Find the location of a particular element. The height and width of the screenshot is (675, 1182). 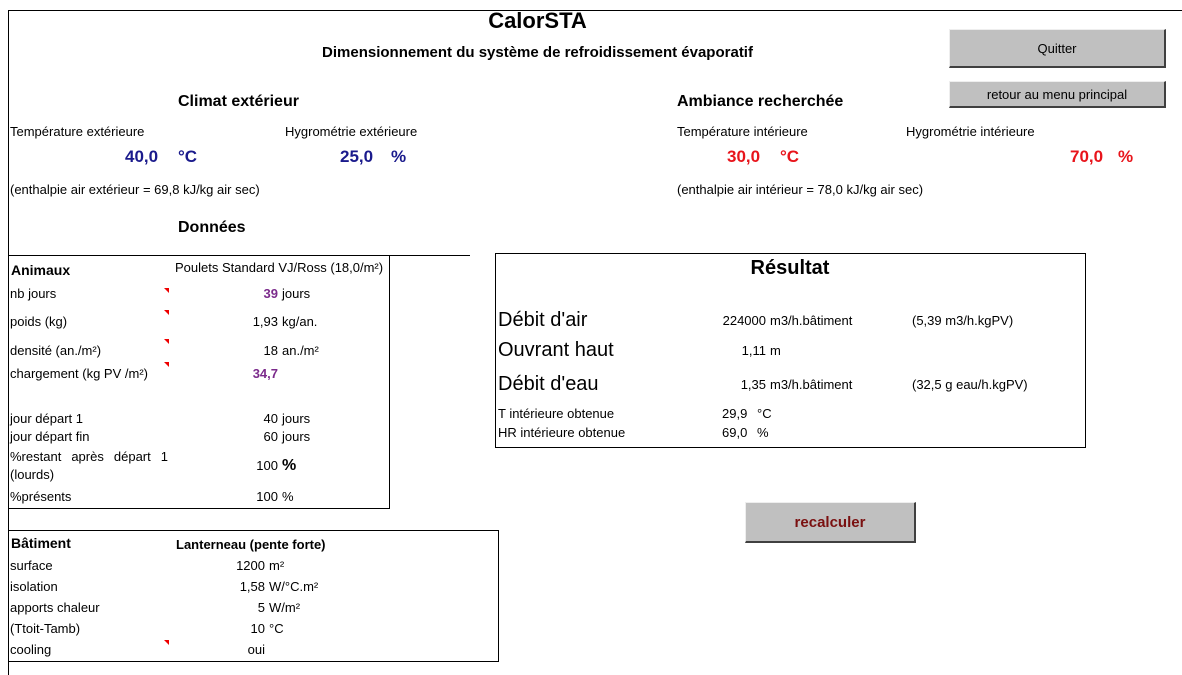

row-value: 39 is located at coordinates (270, 293).